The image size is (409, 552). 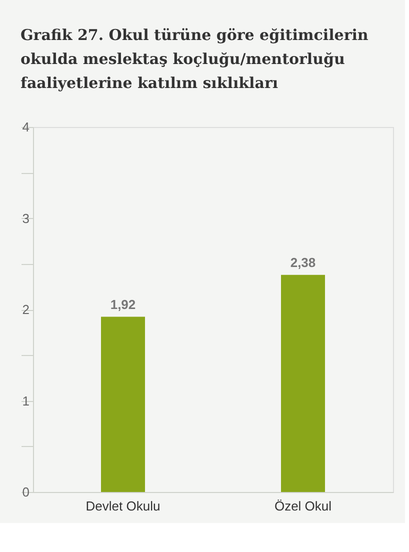 I want to click on chart-title: Grafik 27. Okul türüne göre eğitimcilerin okulda meslektaş koçluğu/mentorluğu faaliyetlerine katılım sıklıkları, so click(x=194, y=59).